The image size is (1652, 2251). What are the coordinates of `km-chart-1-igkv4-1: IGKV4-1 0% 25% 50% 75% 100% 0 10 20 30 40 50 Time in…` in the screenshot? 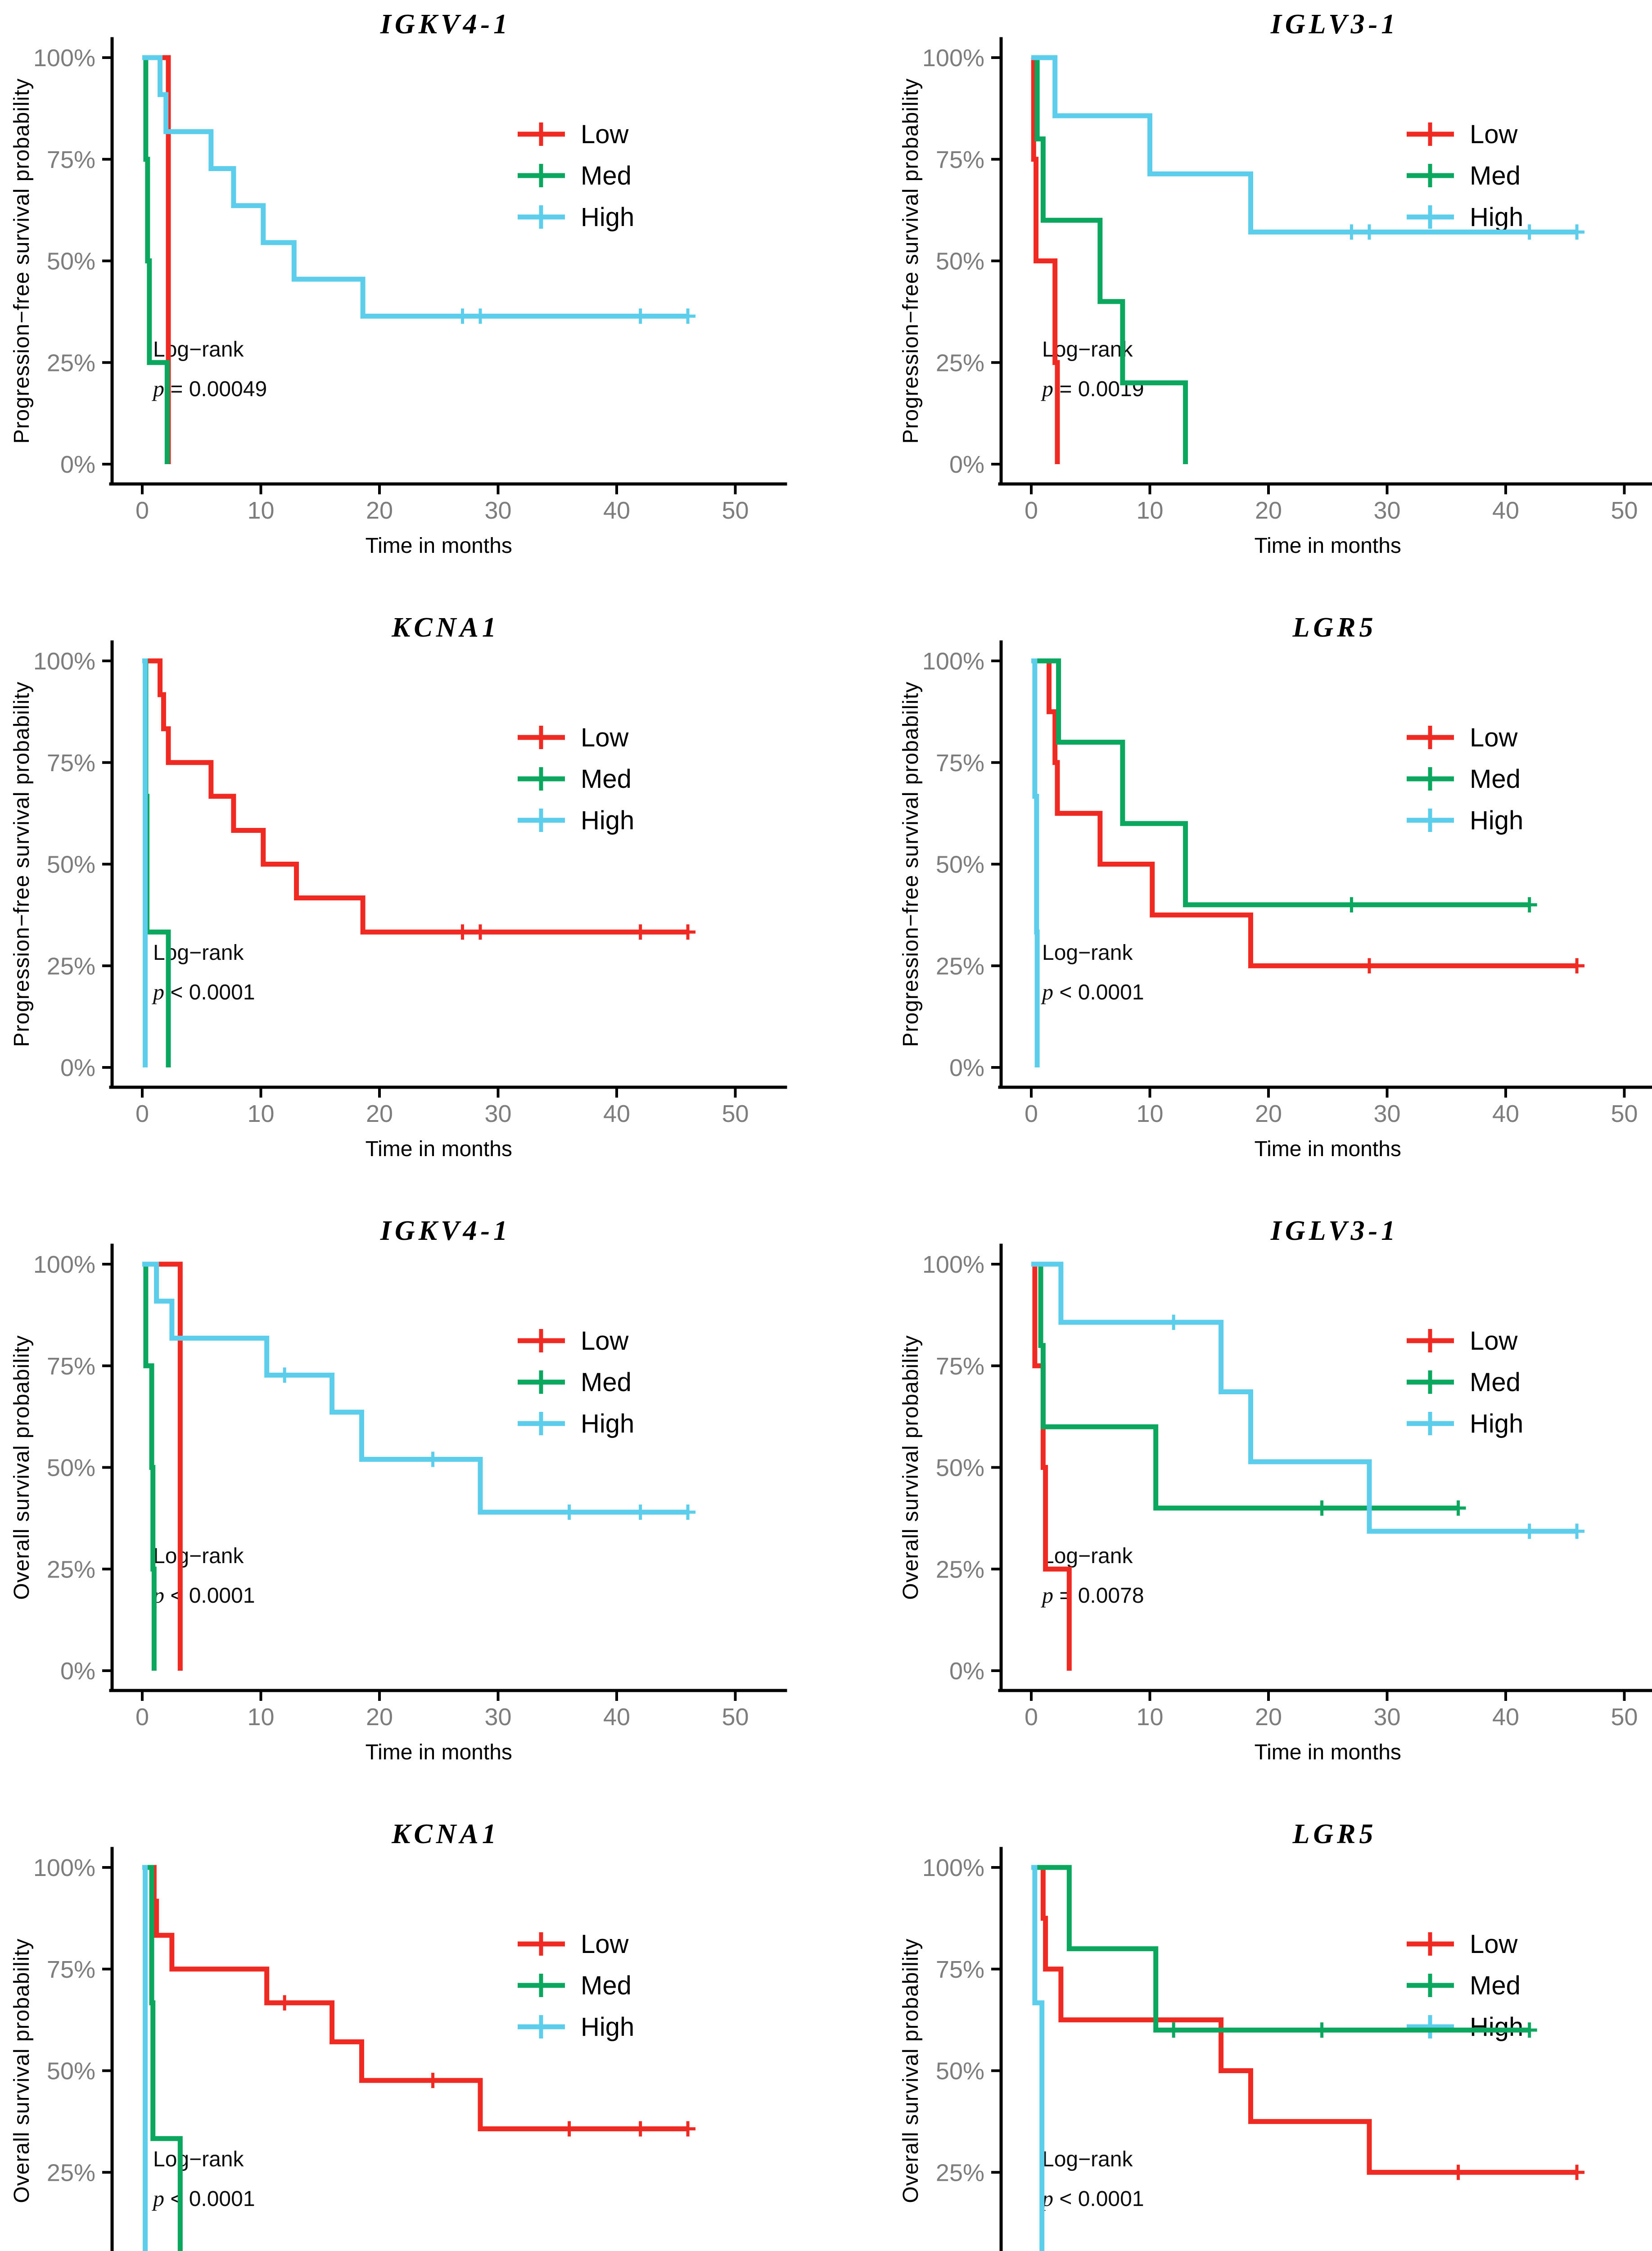 It's located at (413, 301).